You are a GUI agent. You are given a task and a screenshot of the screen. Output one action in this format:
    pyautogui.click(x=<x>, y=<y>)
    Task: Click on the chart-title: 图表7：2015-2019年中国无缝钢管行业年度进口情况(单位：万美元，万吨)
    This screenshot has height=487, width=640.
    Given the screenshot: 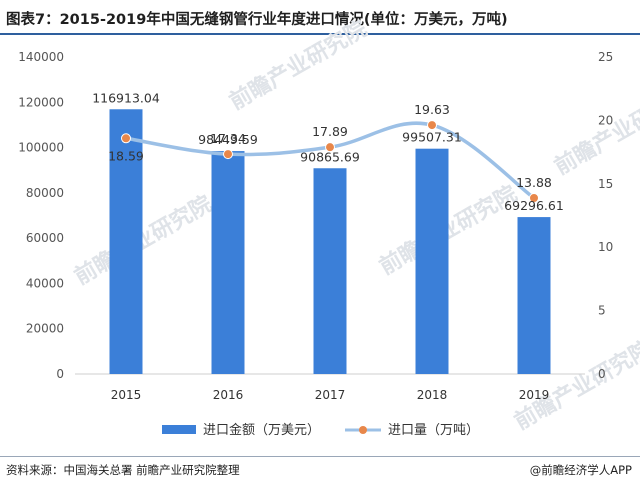 What is the action you would take?
    pyautogui.click(x=257, y=20)
    